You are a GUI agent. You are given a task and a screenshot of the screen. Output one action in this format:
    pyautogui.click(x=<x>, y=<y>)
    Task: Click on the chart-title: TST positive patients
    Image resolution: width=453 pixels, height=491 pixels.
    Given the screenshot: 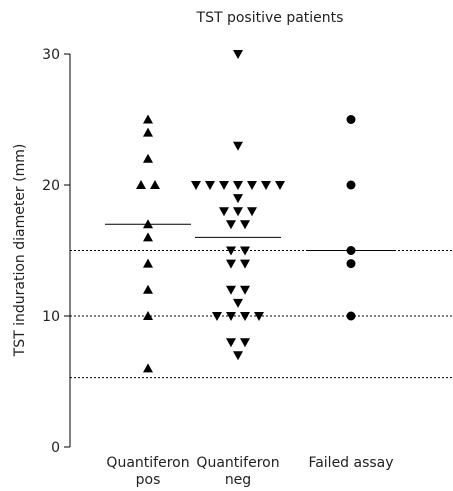 What is the action you would take?
    pyautogui.click(x=270, y=18)
    